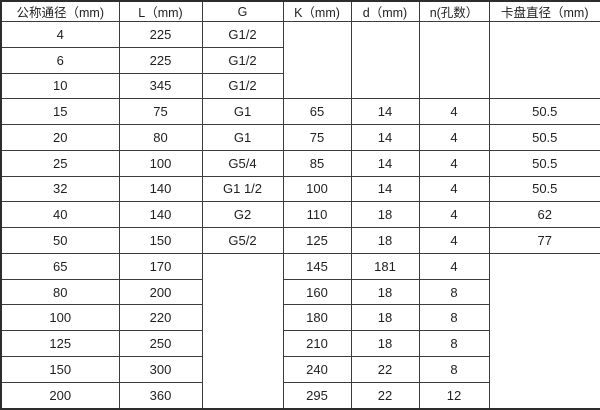  Describe the element at coordinates (242, 215) in the screenshot. I see `table-cell: G2` at that location.